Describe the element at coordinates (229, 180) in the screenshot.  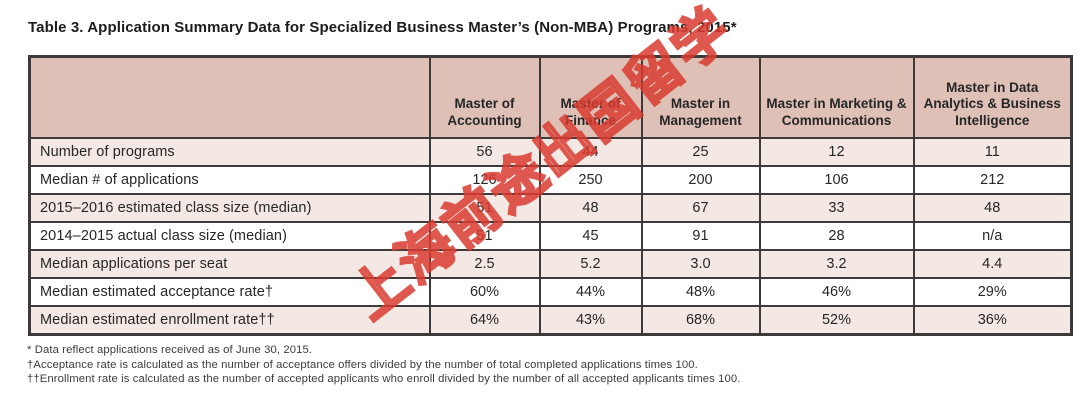
I see `row-label: Median # of applications` at that location.